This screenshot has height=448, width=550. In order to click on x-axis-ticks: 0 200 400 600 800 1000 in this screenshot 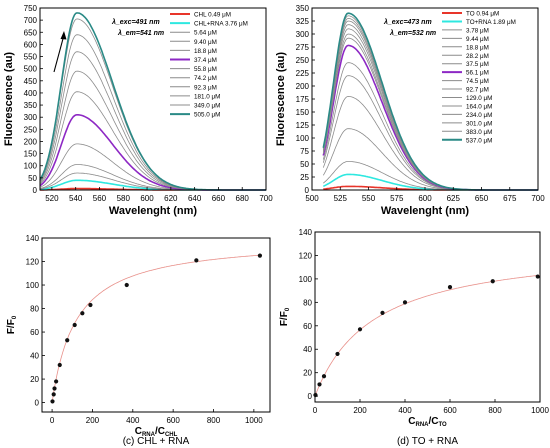, I will do `click(431, 407)`.